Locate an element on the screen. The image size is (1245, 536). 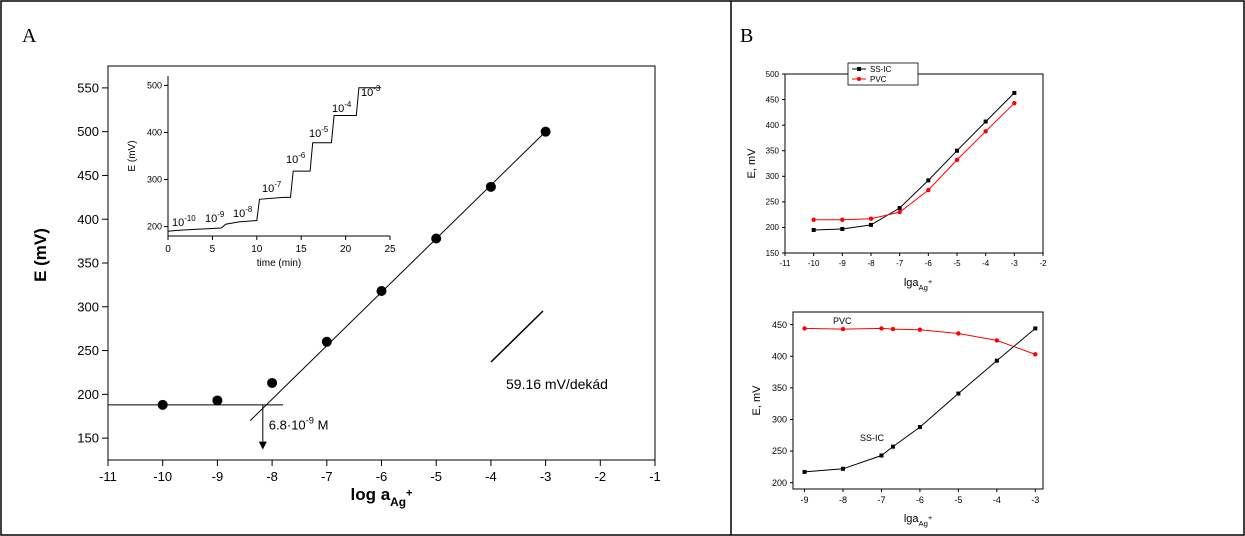
b-top-y-tick-label: 300 is located at coordinates (773, 176).